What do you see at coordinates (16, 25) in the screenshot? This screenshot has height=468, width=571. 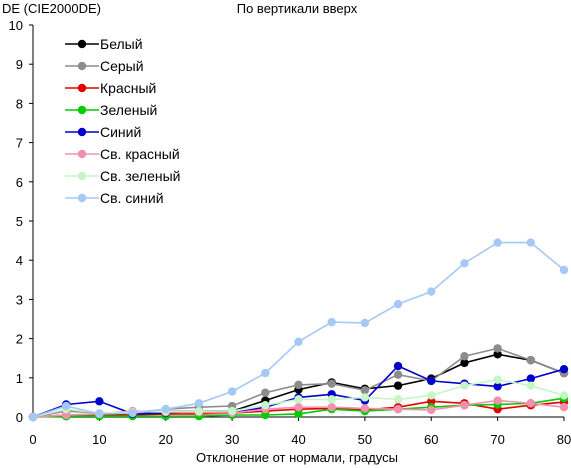 I see `y-tick-label: 10` at bounding box center [16, 25].